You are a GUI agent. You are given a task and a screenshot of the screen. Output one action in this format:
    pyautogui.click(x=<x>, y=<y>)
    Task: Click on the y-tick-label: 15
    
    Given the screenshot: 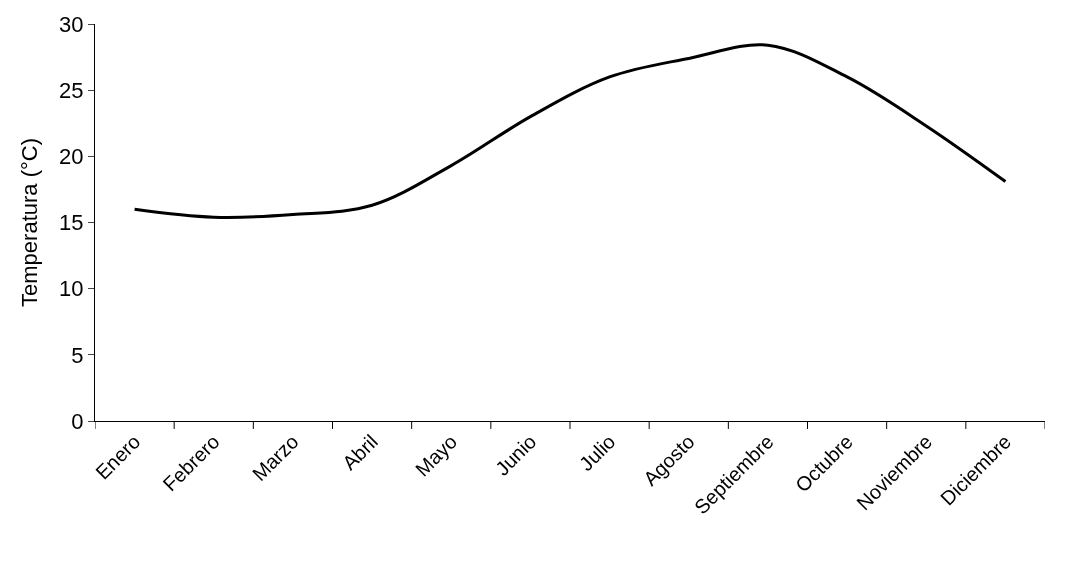 What is the action you would take?
    pyautogui.click(x=71, y=223)
    